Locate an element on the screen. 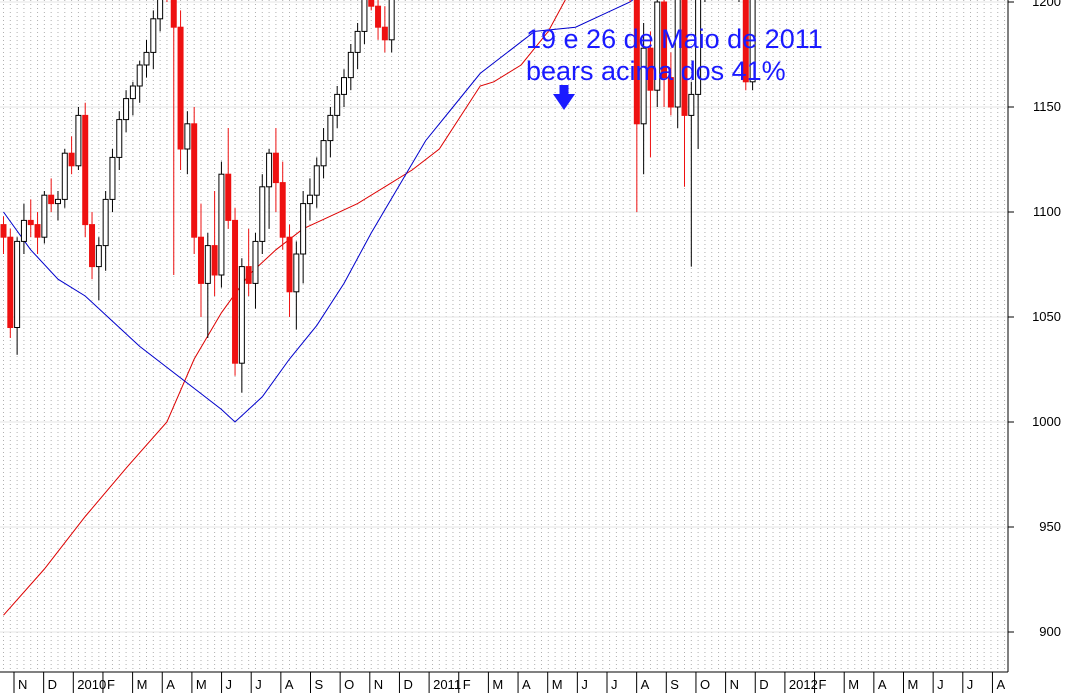  y-tick-label: 1050 is located at coordinates (1046, 316).